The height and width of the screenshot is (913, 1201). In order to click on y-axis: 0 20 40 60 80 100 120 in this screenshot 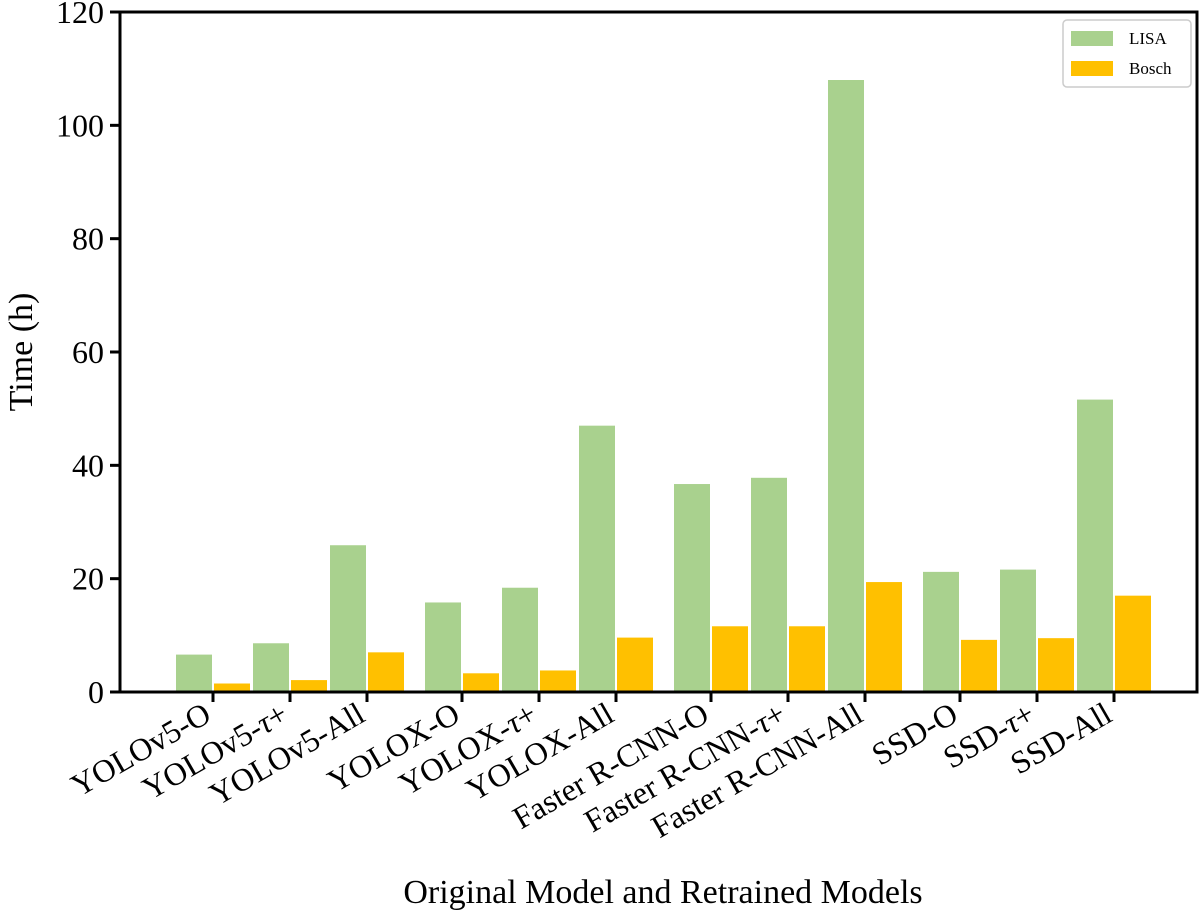, I will do `click(88, 355)`.